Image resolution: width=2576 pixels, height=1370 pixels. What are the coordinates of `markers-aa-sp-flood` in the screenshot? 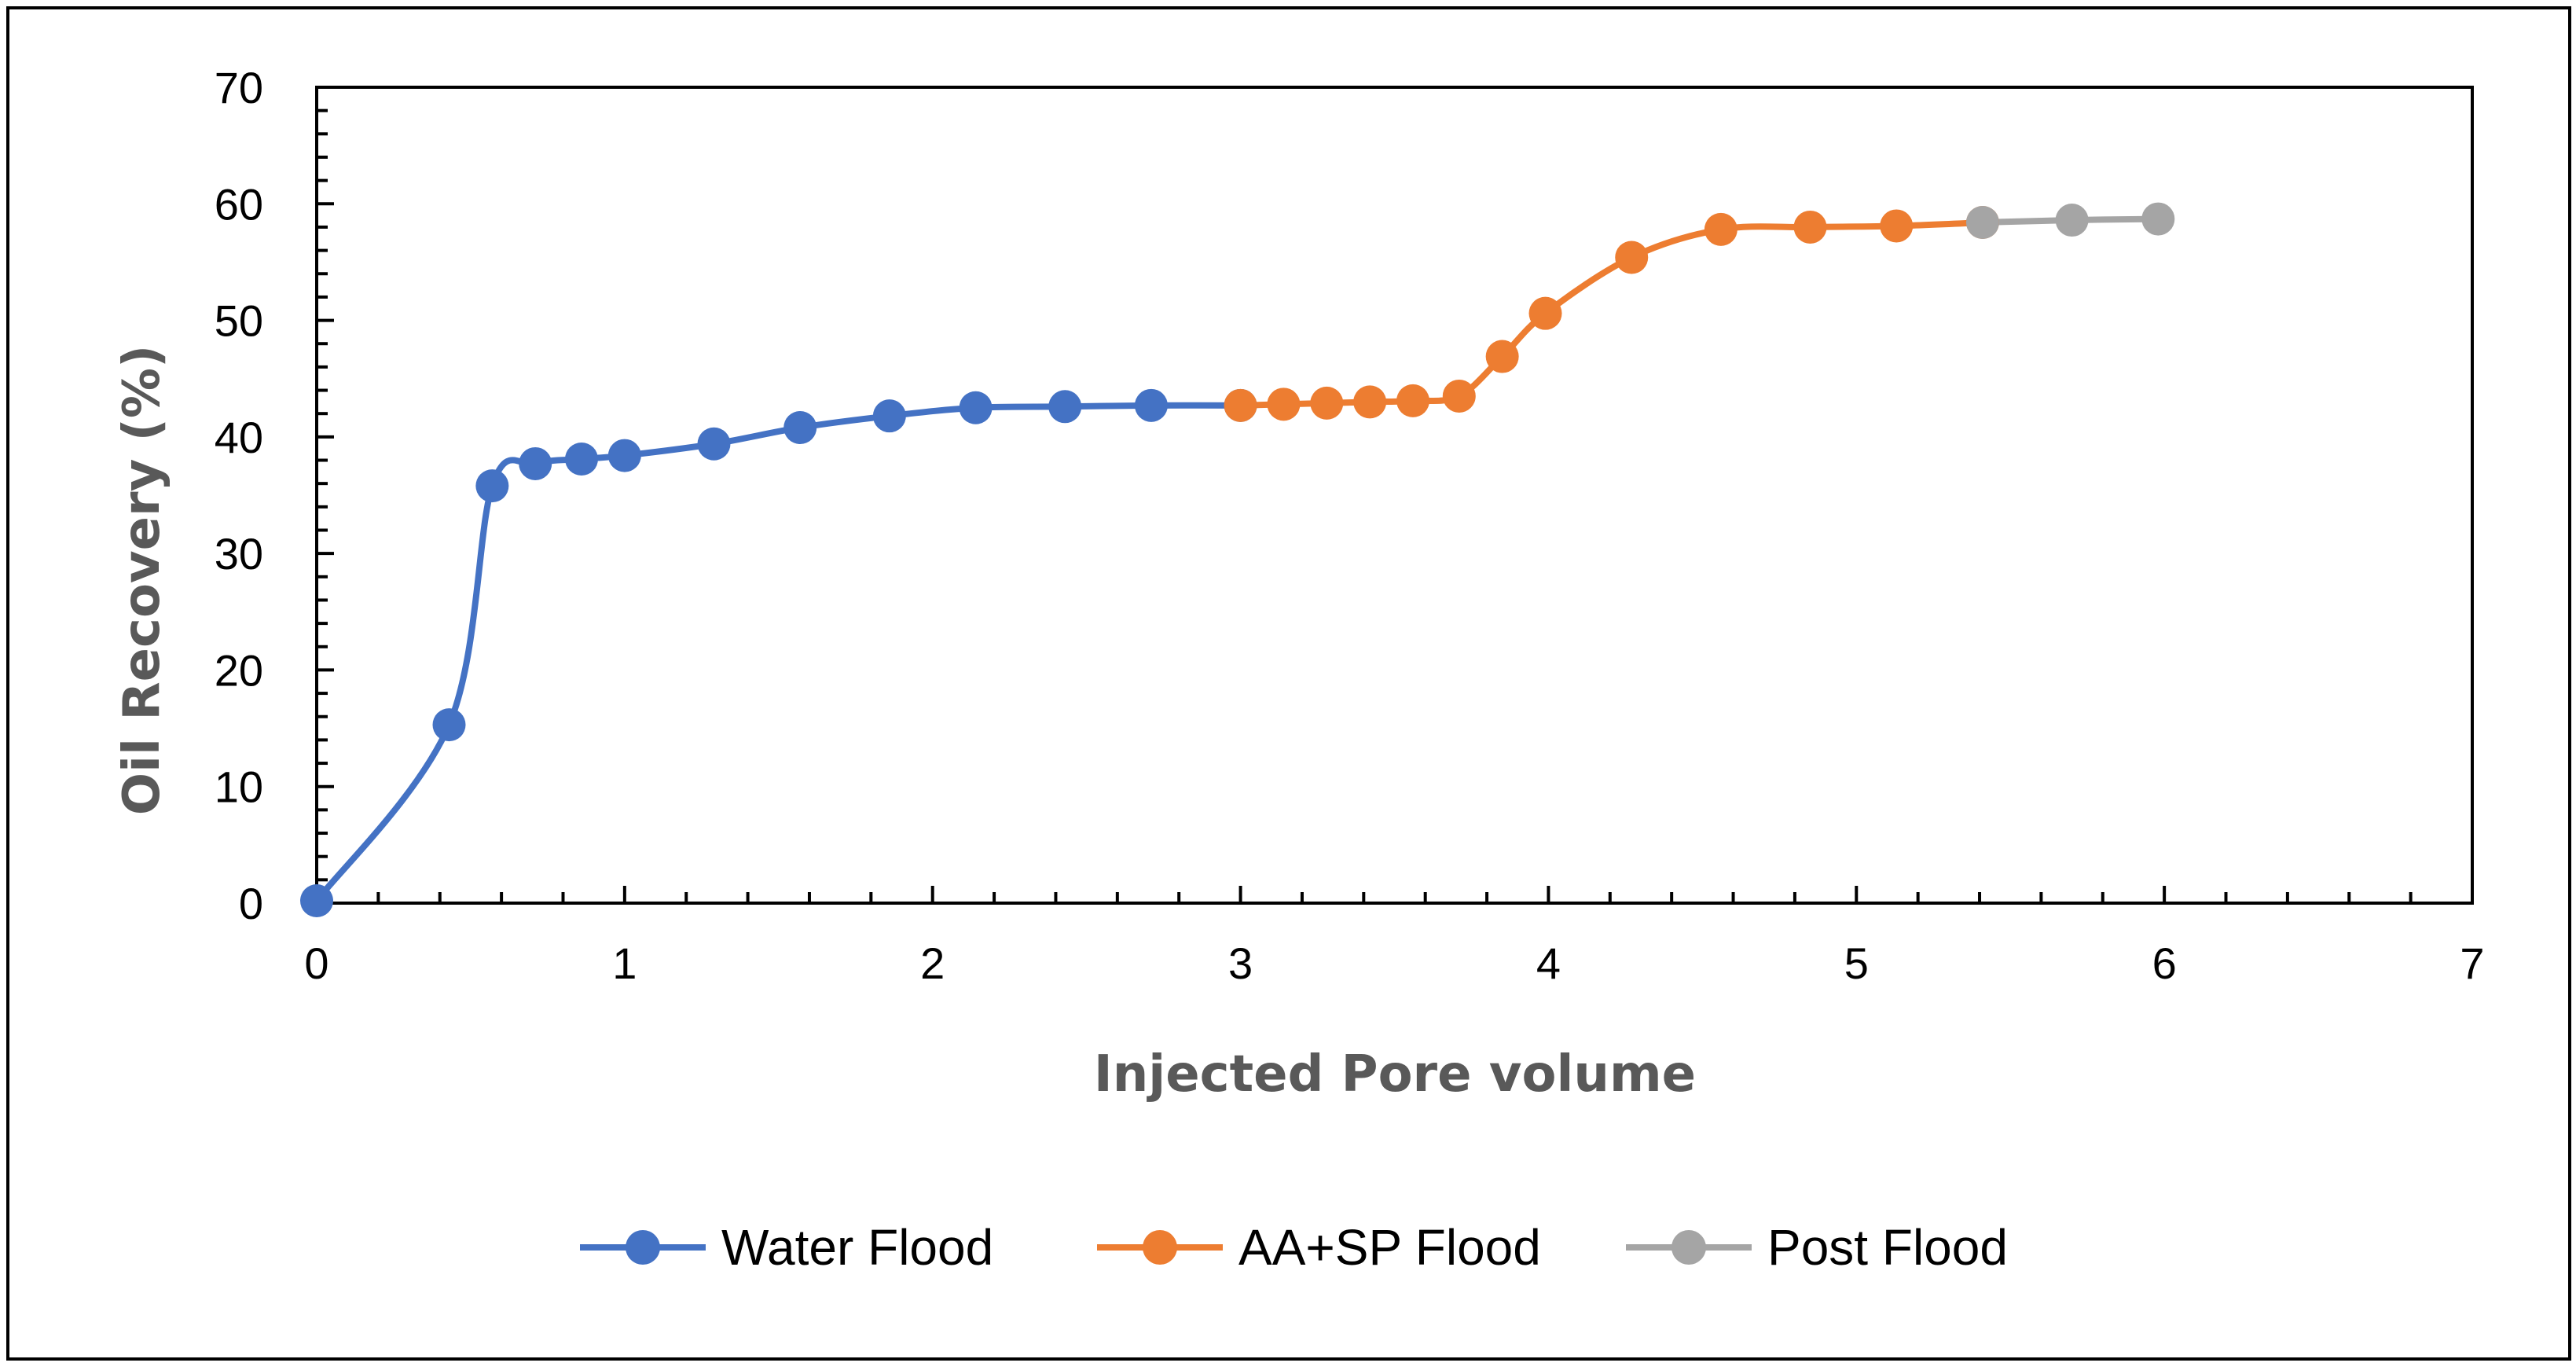 It's located at (1611, 314).